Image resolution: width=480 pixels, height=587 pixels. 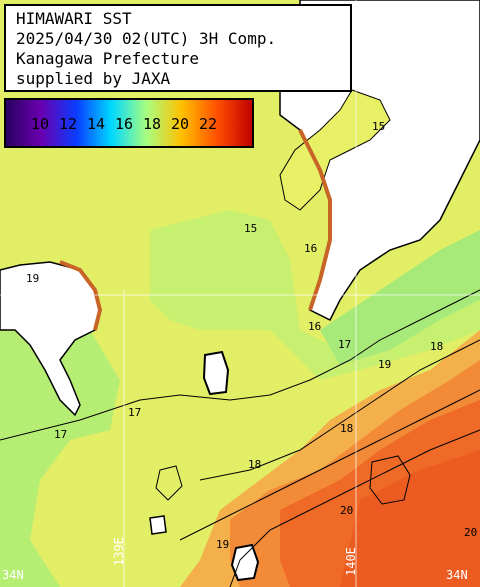 What do you see at coordinates (124, 124) in the screenshot?
I see `legend-tick: 16` at bounding box center [124, 124].